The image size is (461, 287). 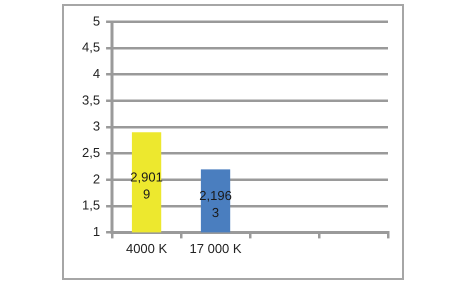 I want to click on x-tick-label: 17 000 K, so click(x=216, y=248).